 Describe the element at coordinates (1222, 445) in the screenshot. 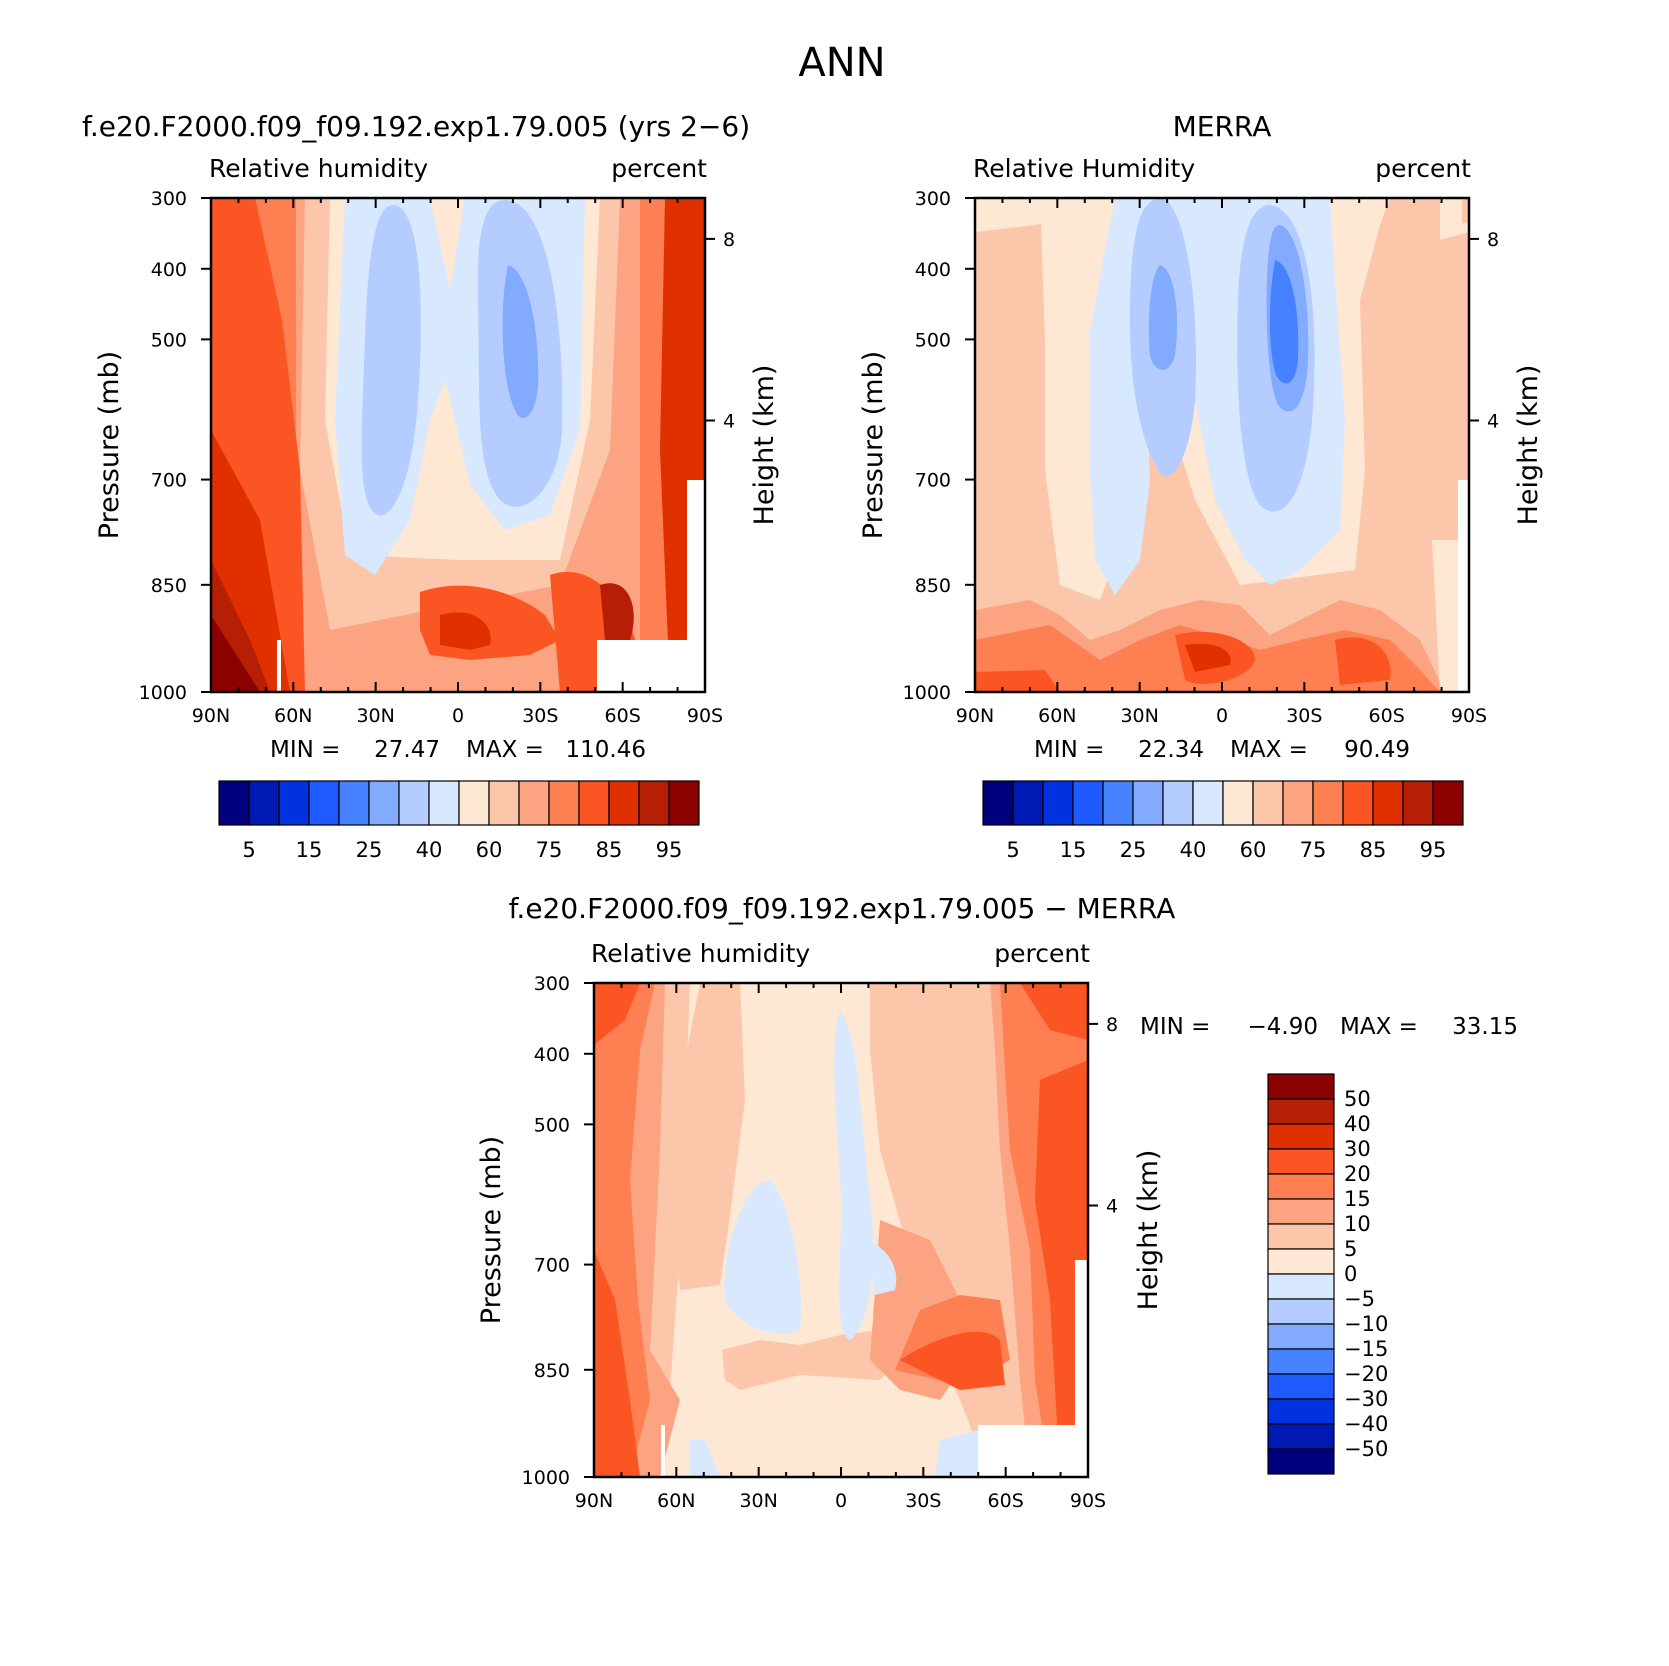

I see `panel-merra-contours` at that location.